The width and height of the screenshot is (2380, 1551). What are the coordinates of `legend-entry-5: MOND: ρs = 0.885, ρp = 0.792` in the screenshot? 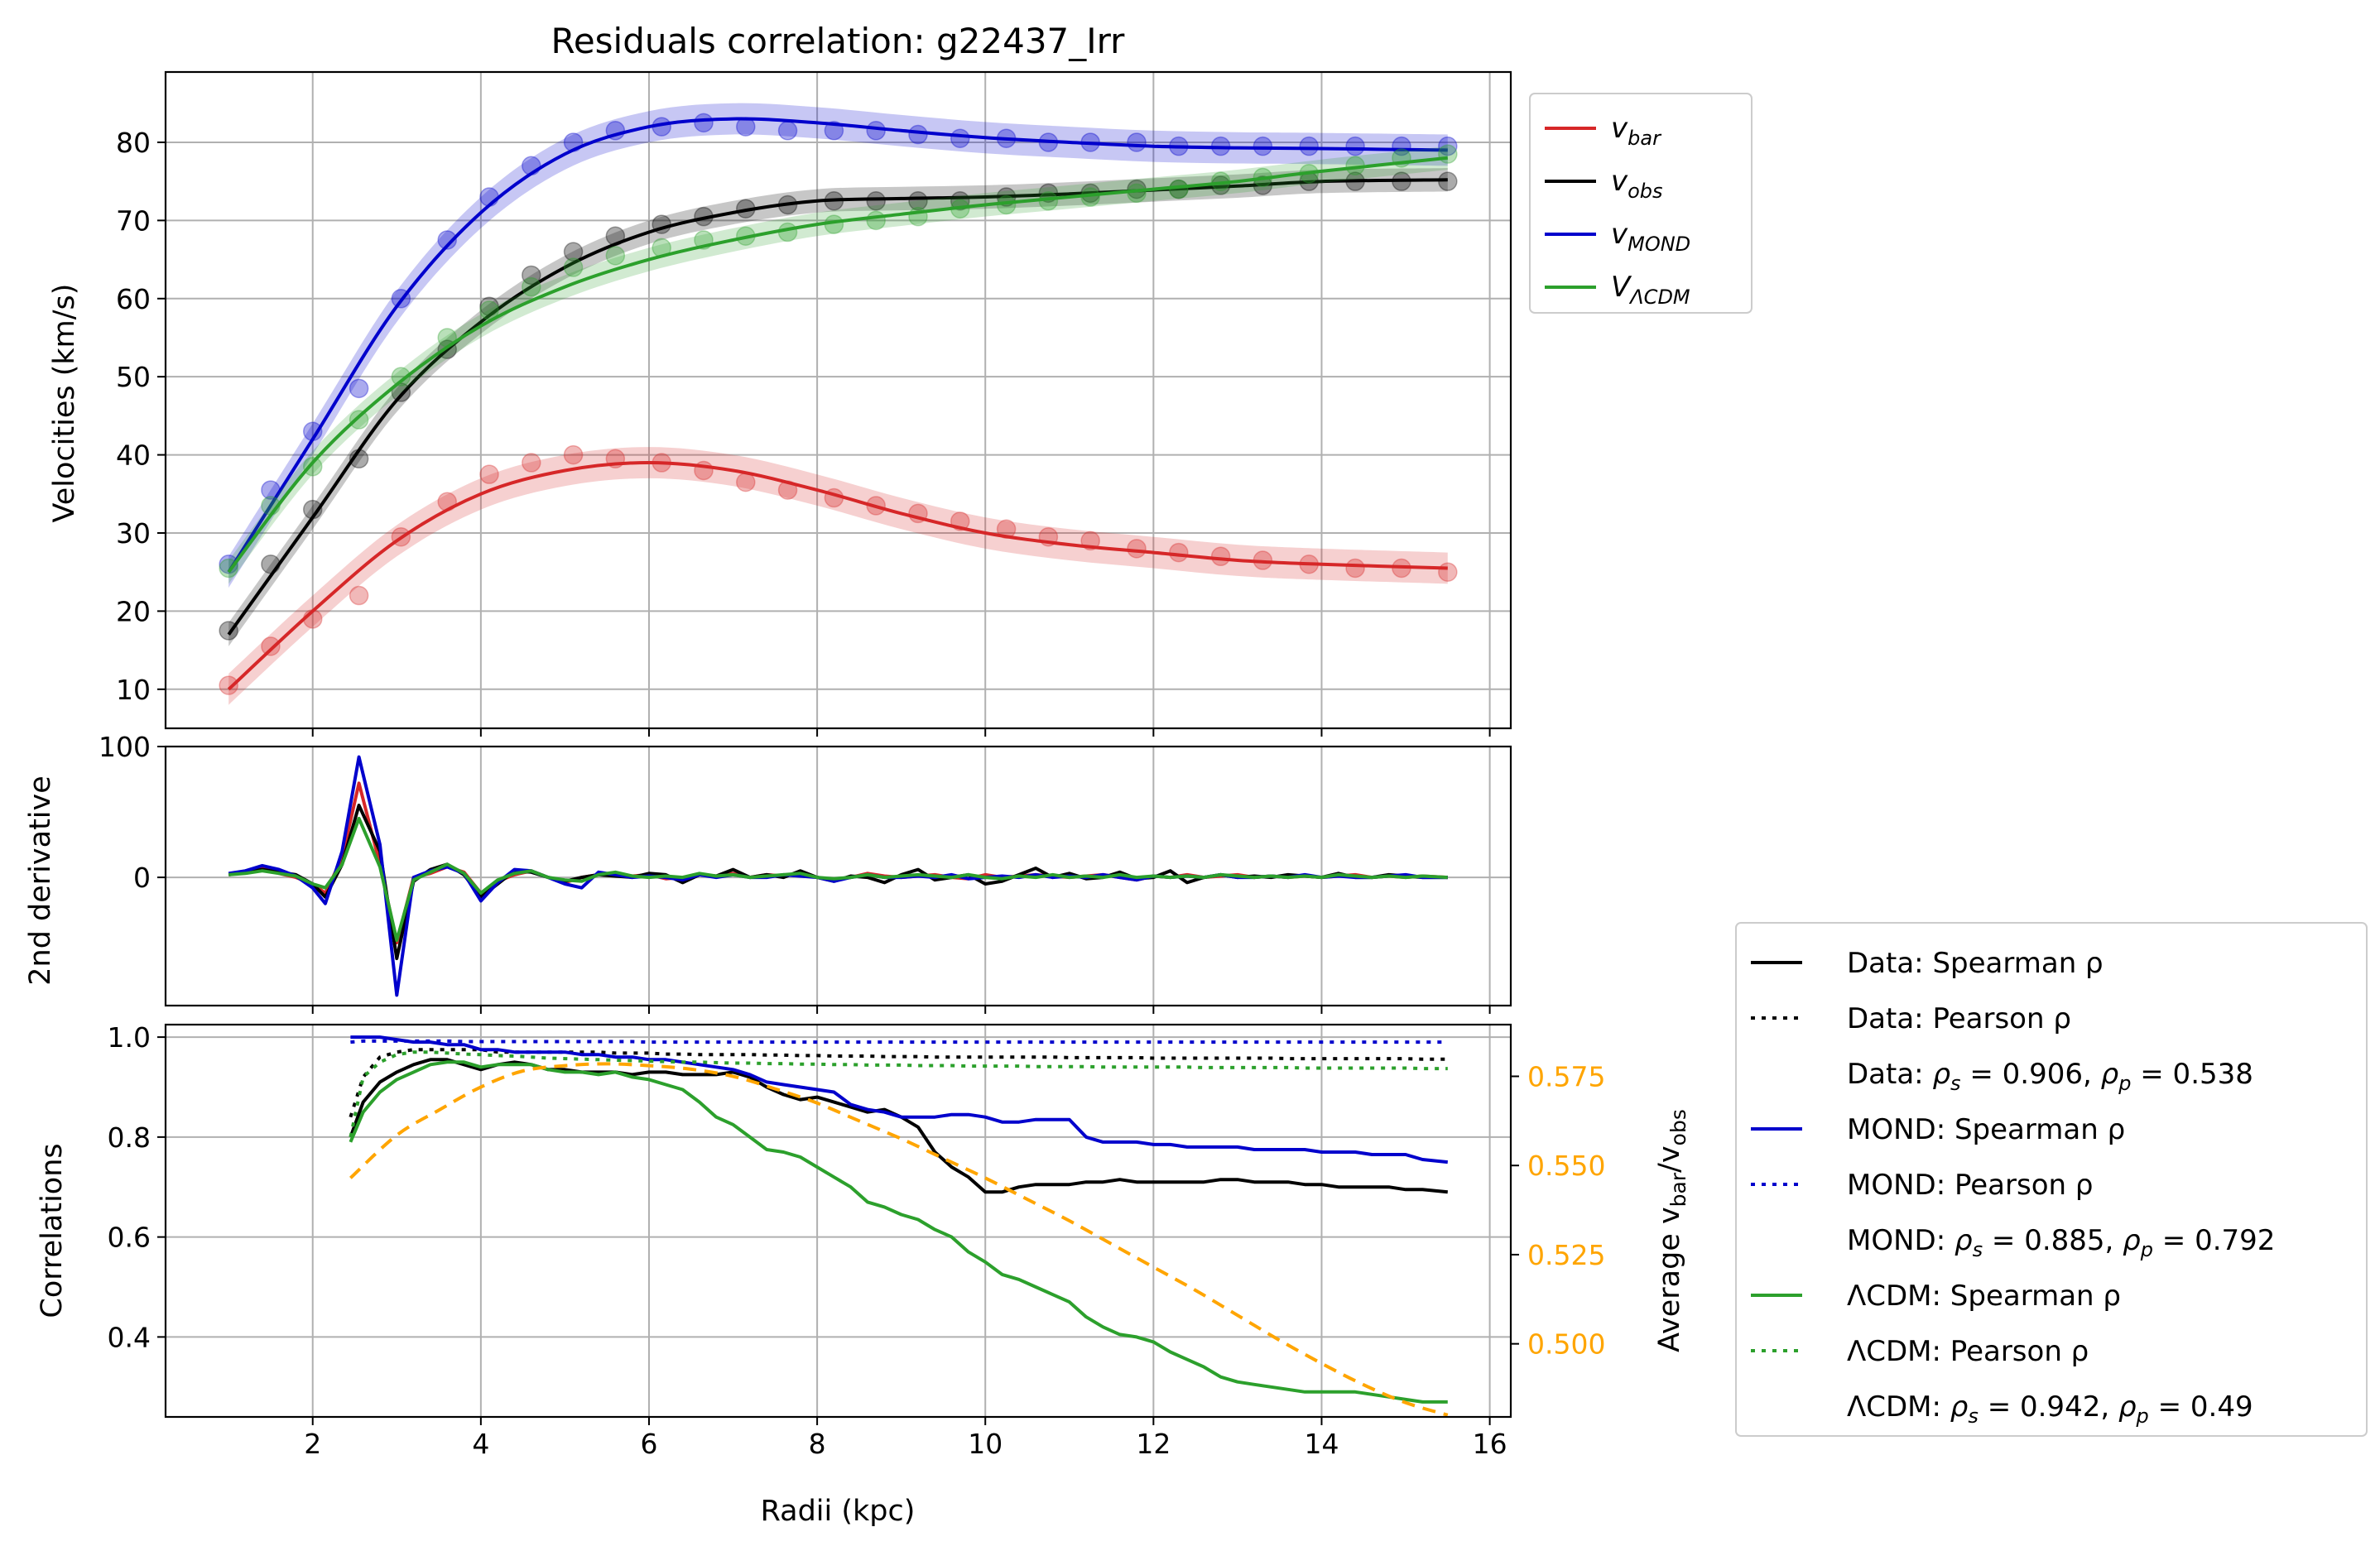 It's located at (2061, 1242).